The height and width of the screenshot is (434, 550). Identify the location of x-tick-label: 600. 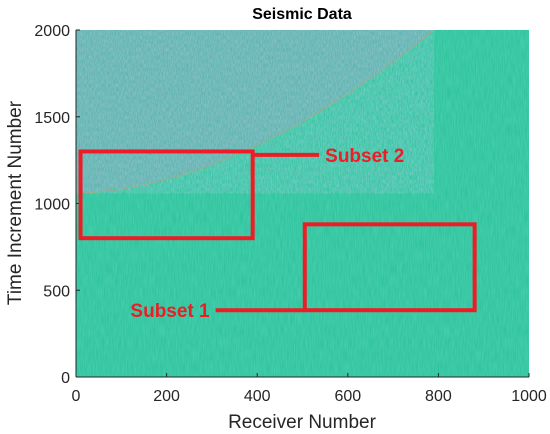
(347, 396).